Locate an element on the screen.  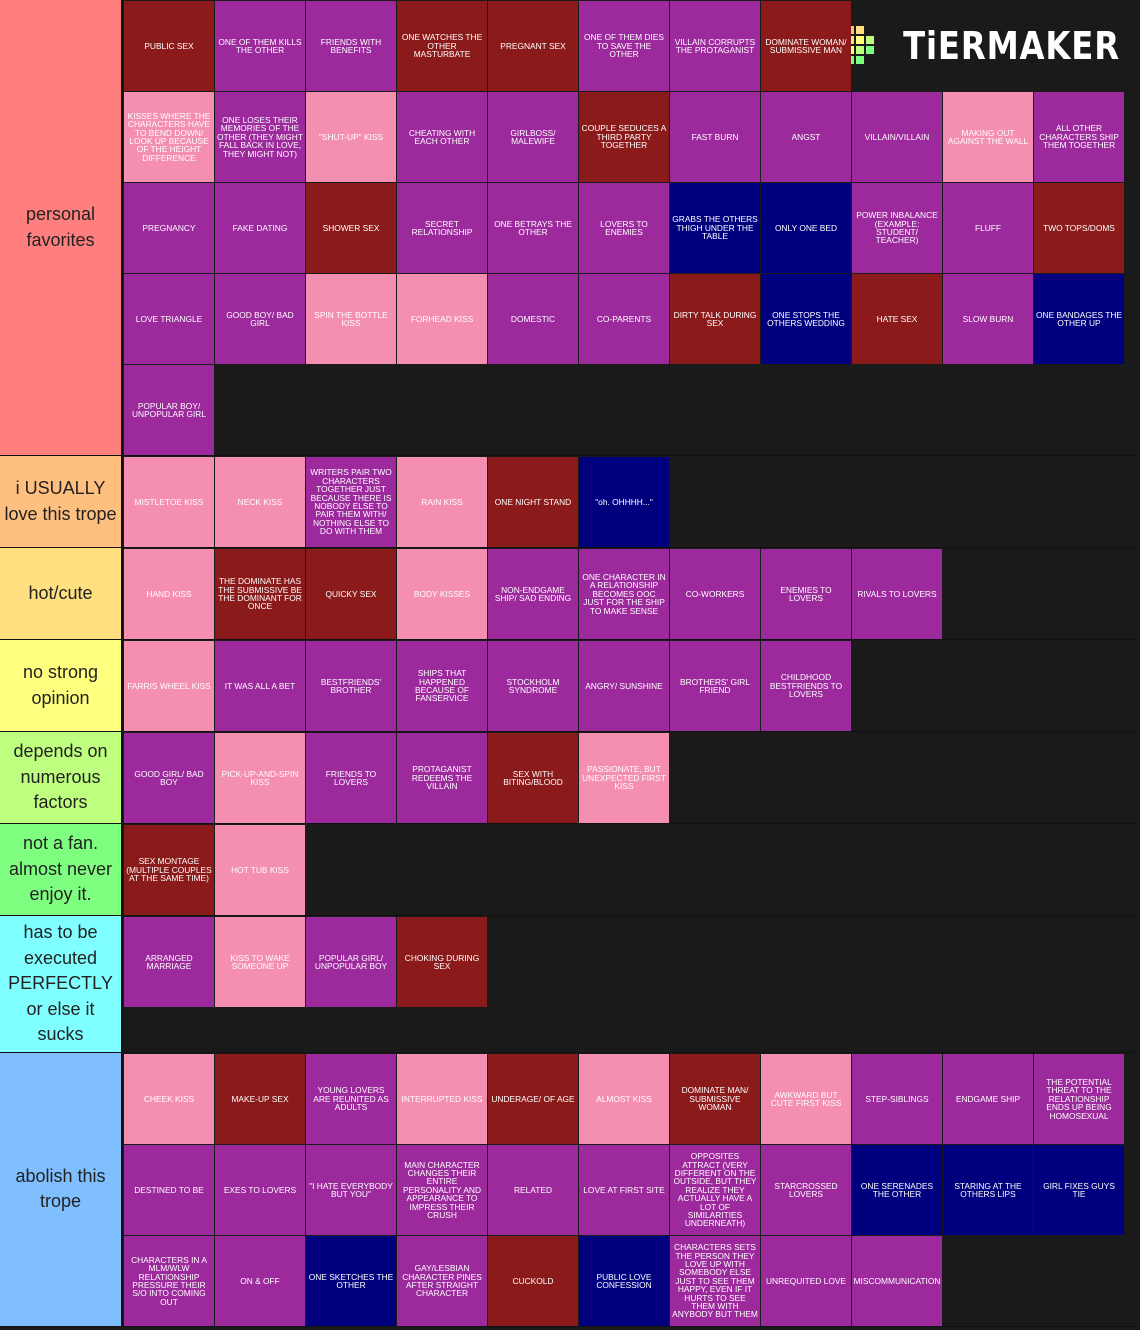
trope-card: ONE OF THEM KILLS THE OTHER is located at coordinates (260, 46).